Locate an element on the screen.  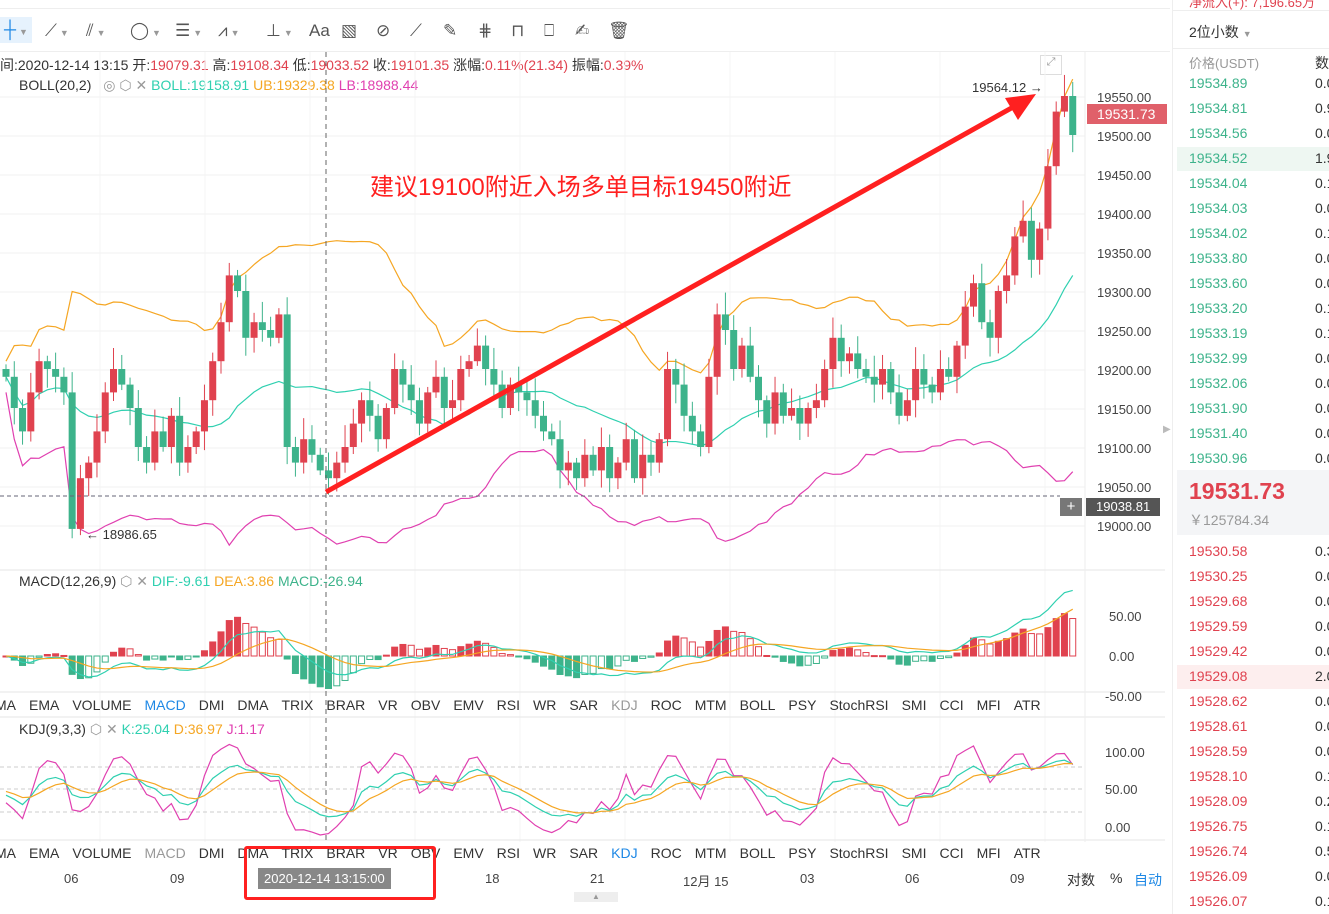
indicator-tab-ma: MA is located at coordinates (8, 853).